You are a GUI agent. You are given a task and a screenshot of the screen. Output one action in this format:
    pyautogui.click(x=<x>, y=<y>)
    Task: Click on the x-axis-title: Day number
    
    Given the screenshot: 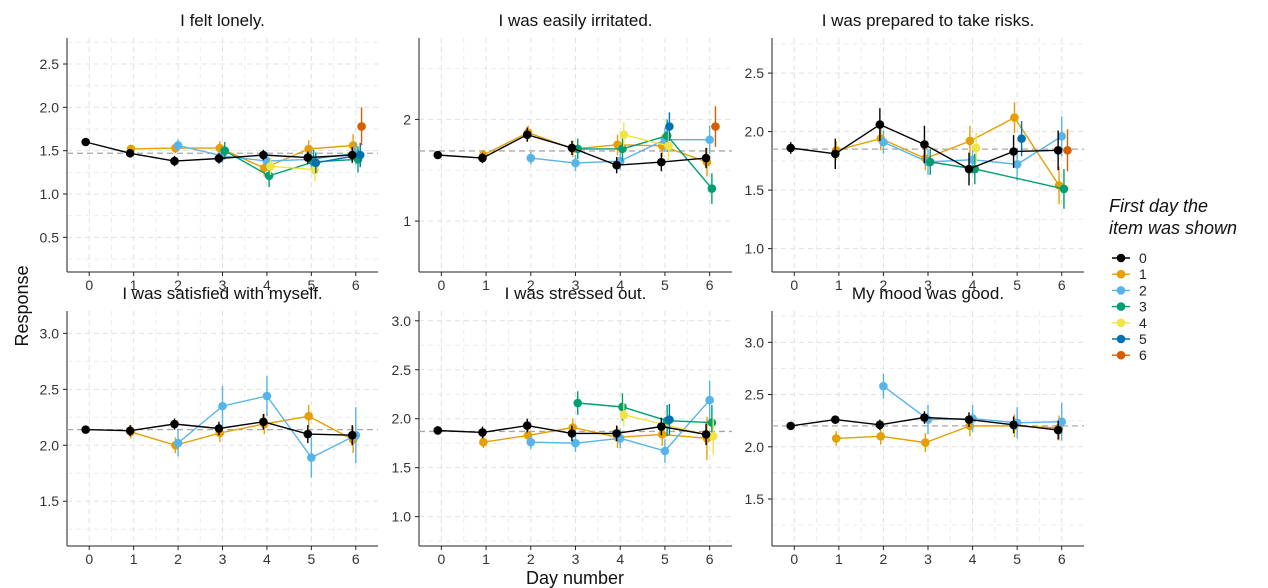 What is the action you would take?
    pyautogui.click(x=575, y=578)
    